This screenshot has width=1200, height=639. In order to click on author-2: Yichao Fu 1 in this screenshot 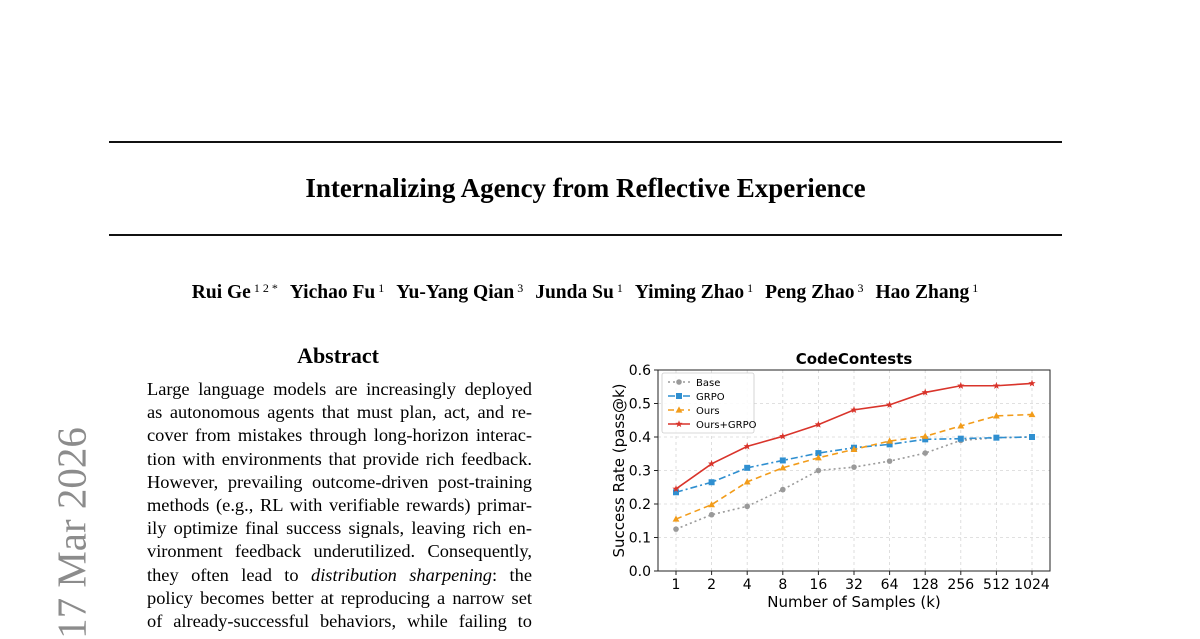, I will do `click(337, 292)`.